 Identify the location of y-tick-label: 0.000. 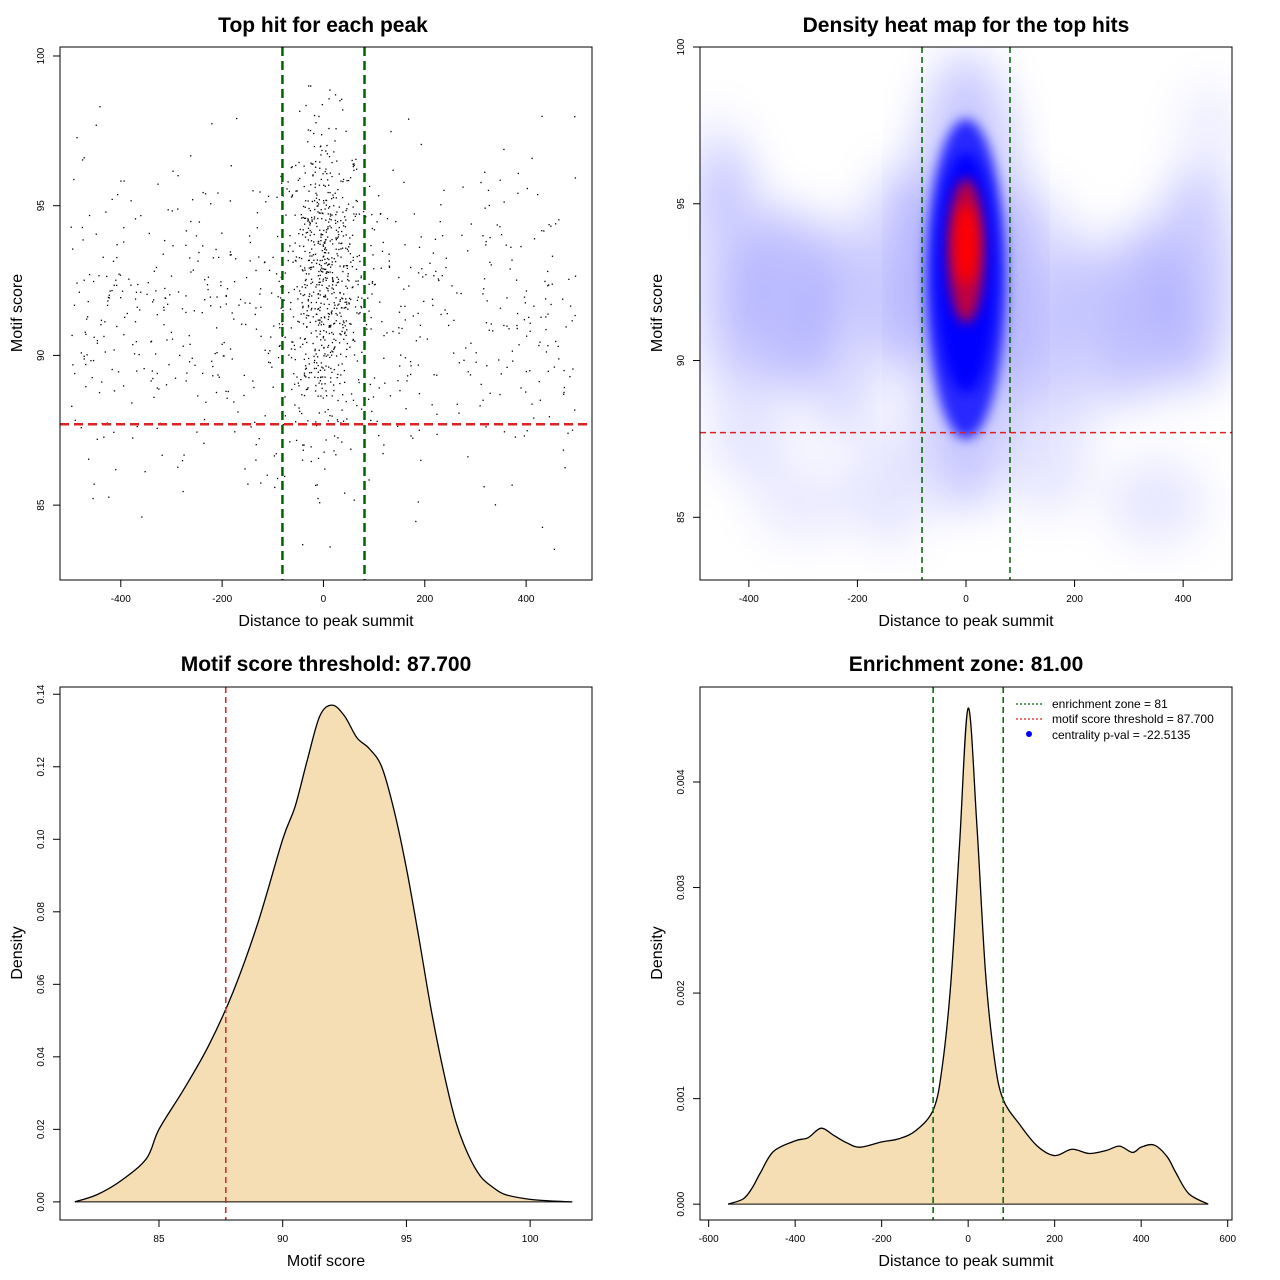
(681, 1203).